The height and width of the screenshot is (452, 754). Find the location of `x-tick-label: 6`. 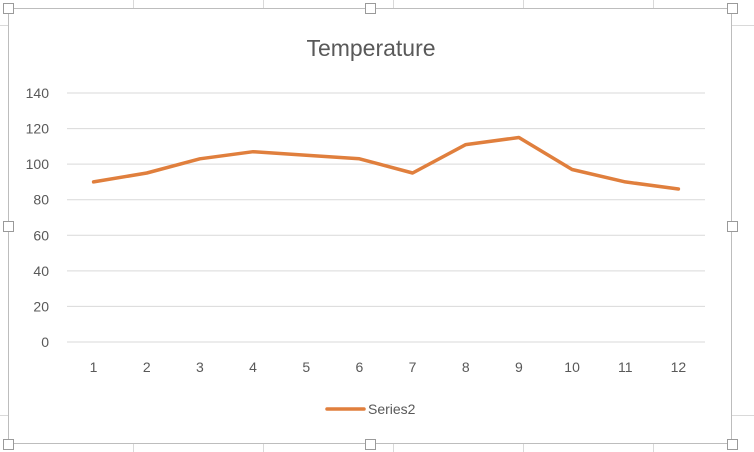

x-tick-label: 6 is located at coordinates (360, 367).